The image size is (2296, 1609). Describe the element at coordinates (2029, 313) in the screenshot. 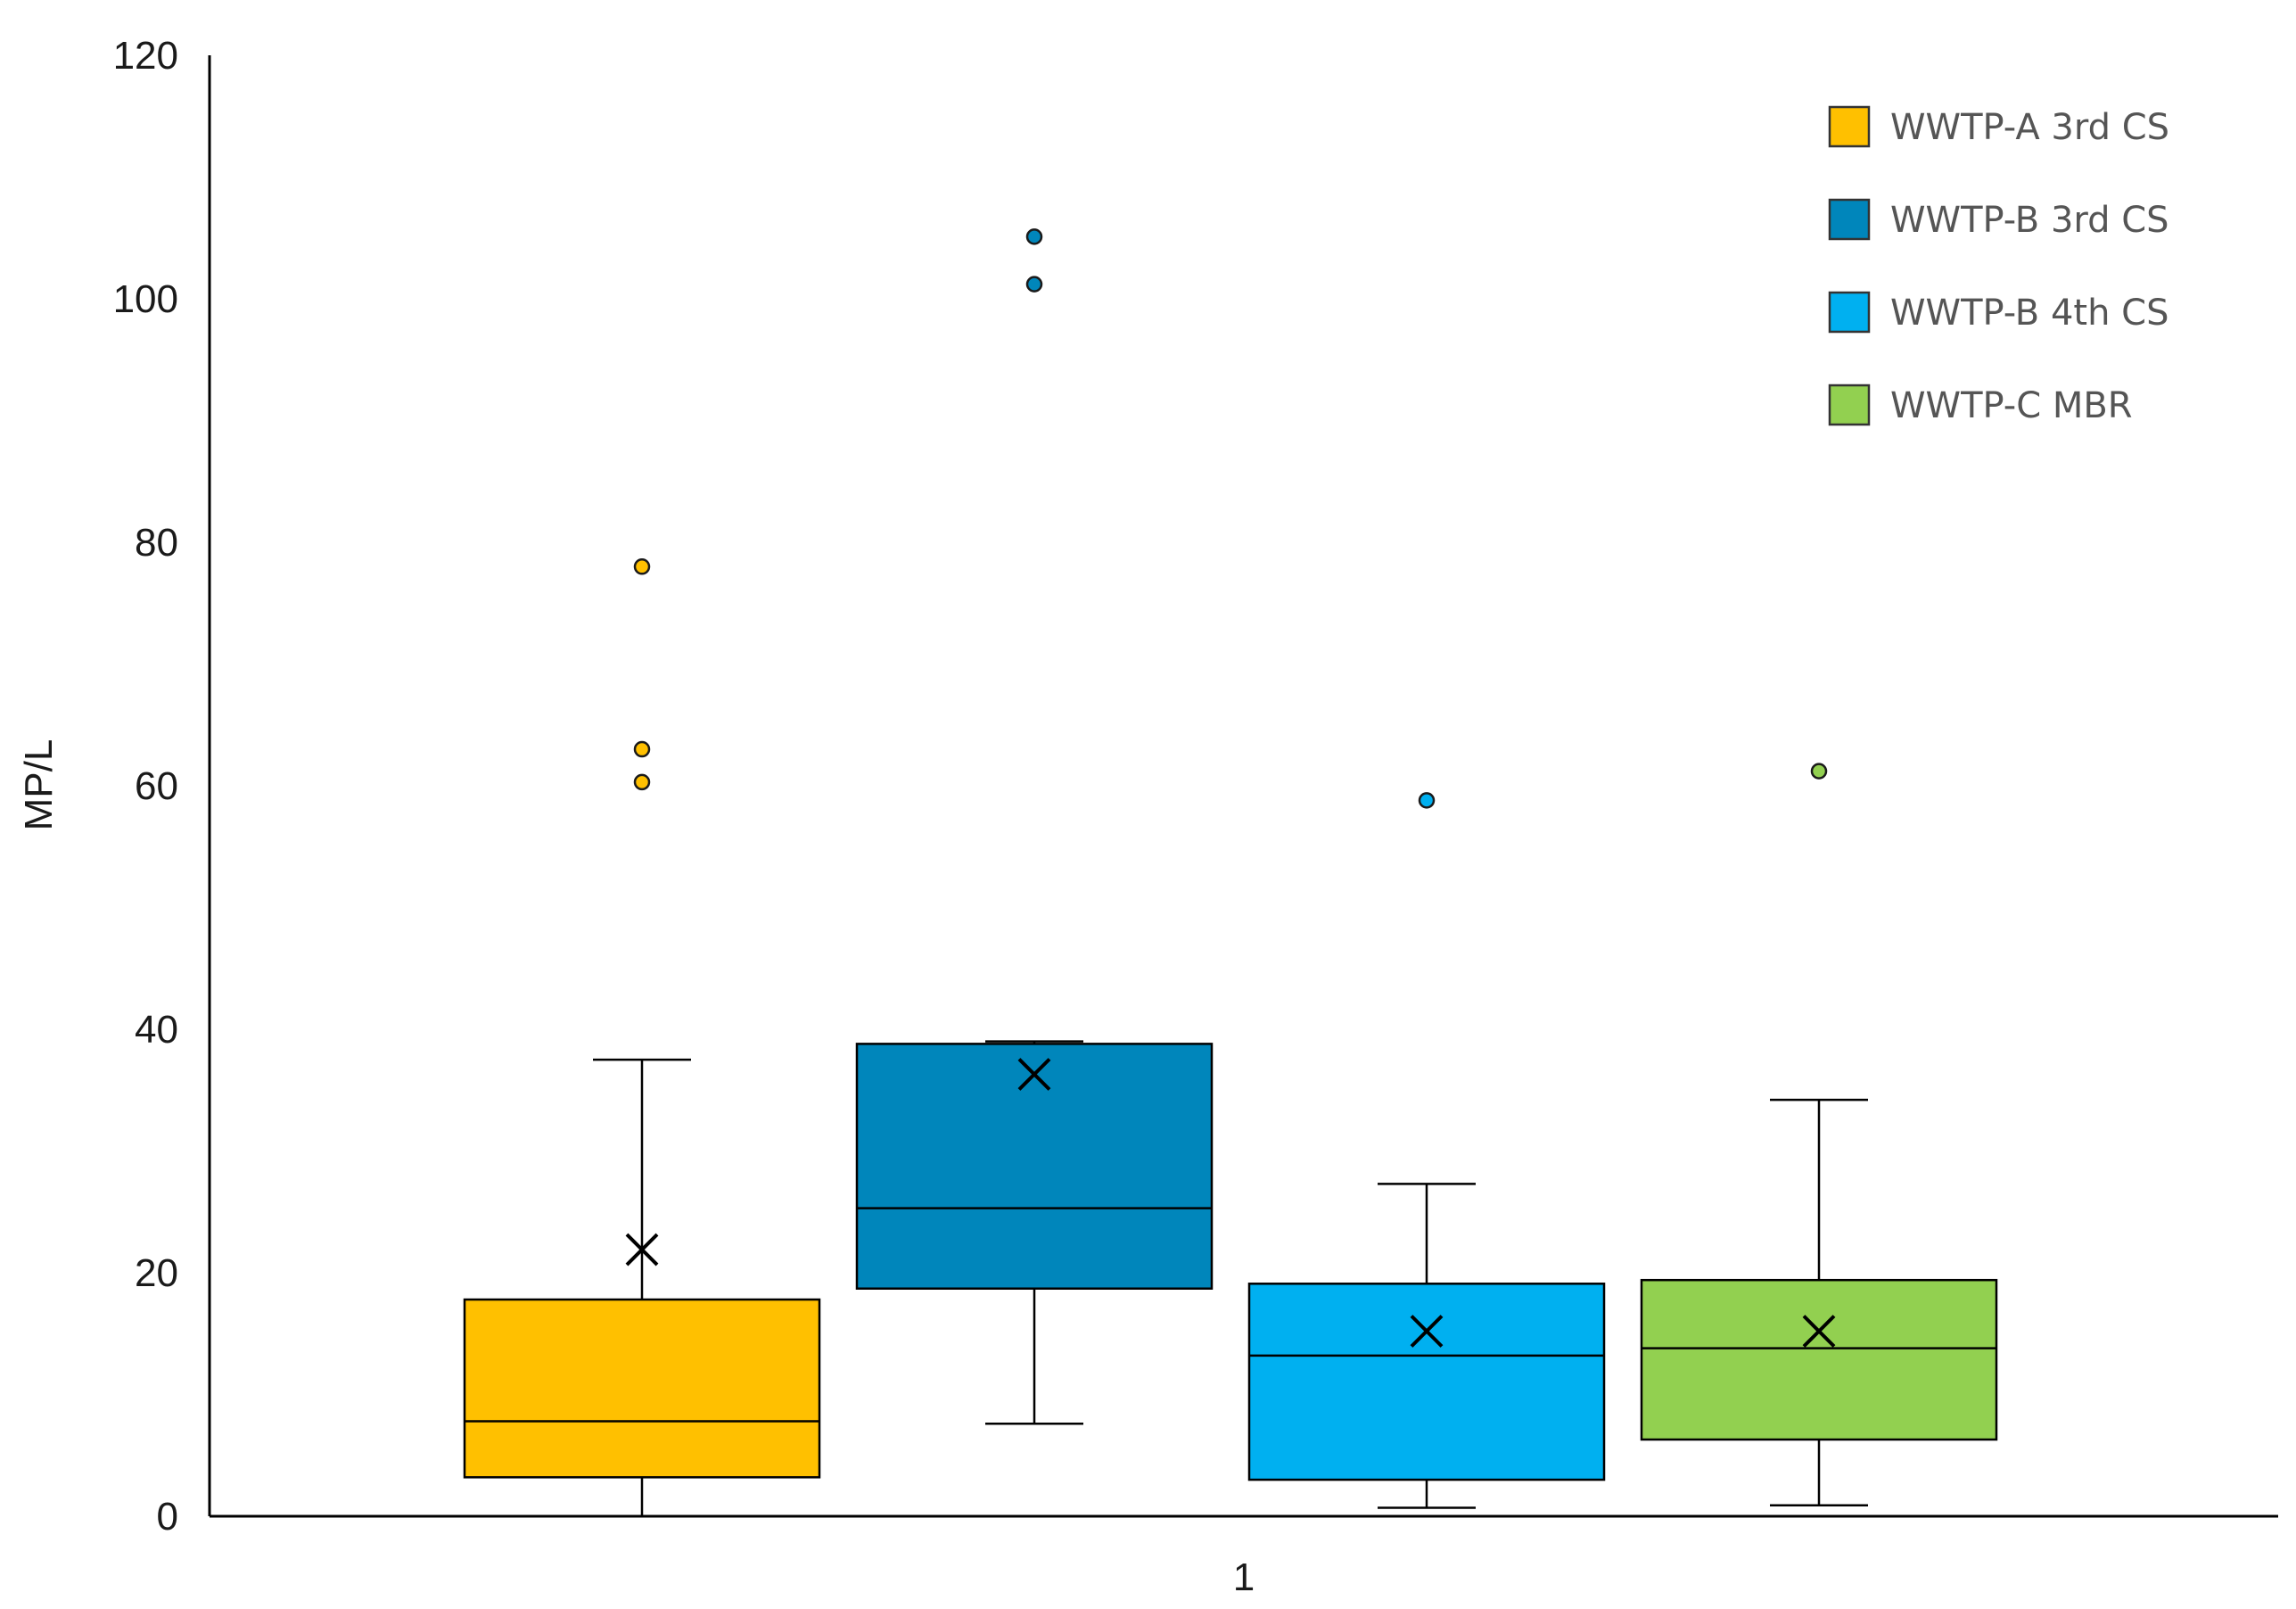

I see `legend-label: WWTP-B 4th CS` at that location.